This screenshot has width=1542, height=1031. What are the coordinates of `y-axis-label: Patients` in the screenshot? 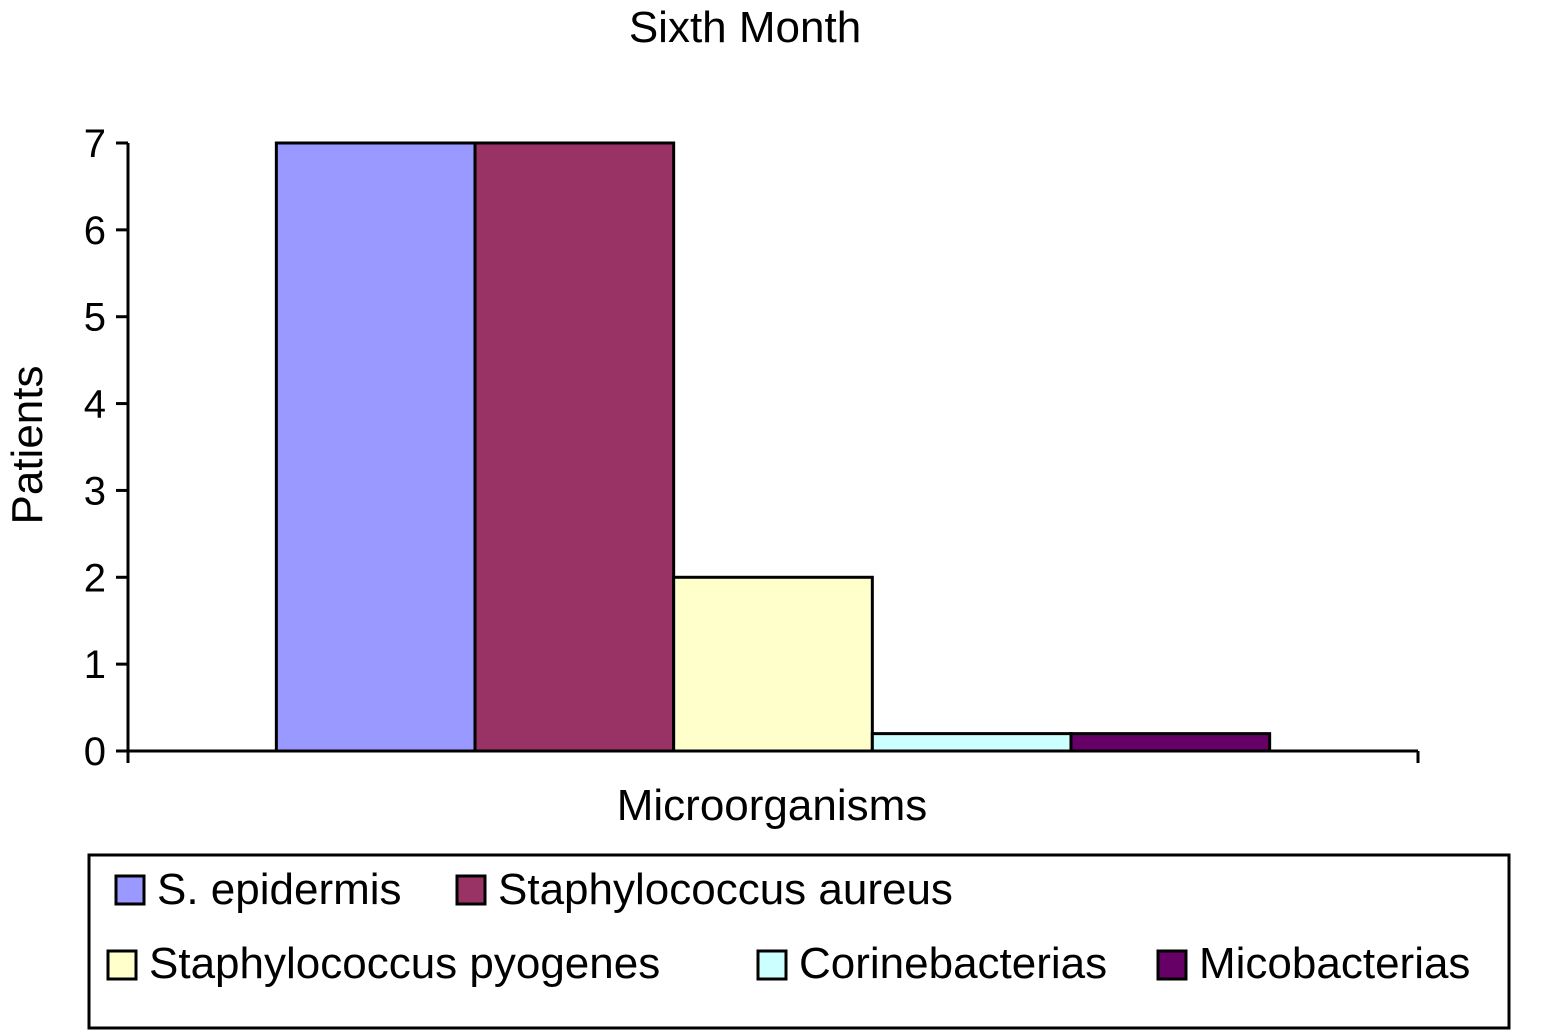 It's located at (27, 445).